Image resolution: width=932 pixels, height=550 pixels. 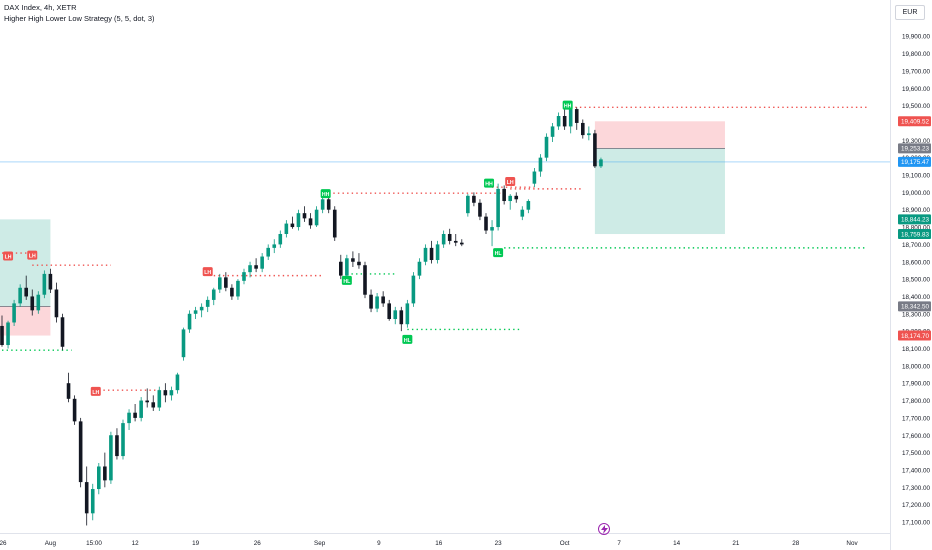 I want to click on price-tick-label: 19,000.00, so click(x=916, y=193).